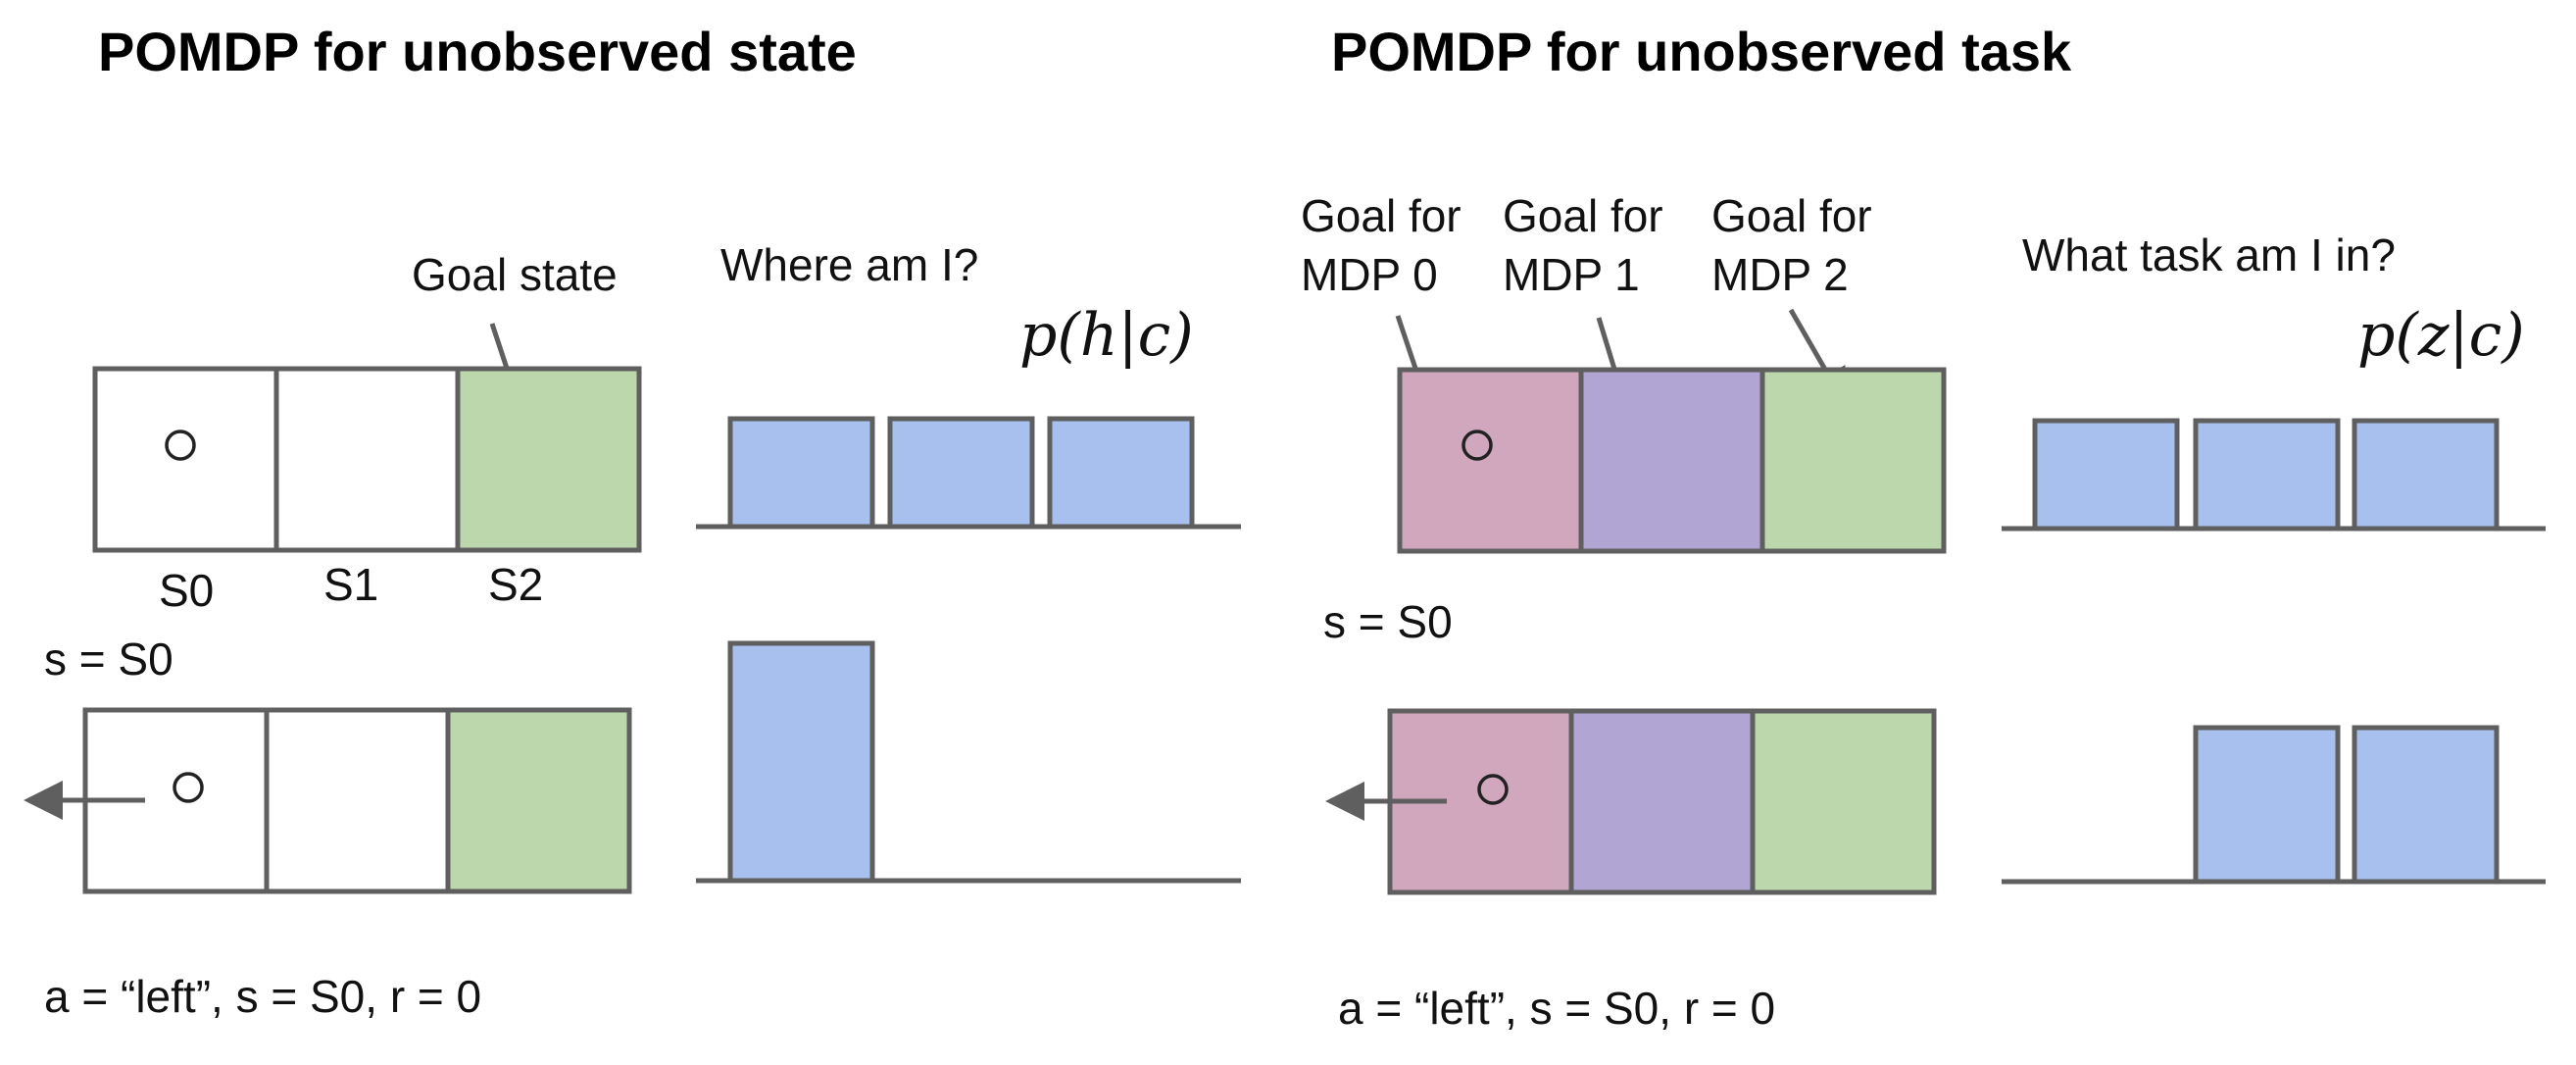 The height and width of the screenshot is (1065, 2576). I want to click on left-title: POMDP for unobserved state, so click(477, 51).